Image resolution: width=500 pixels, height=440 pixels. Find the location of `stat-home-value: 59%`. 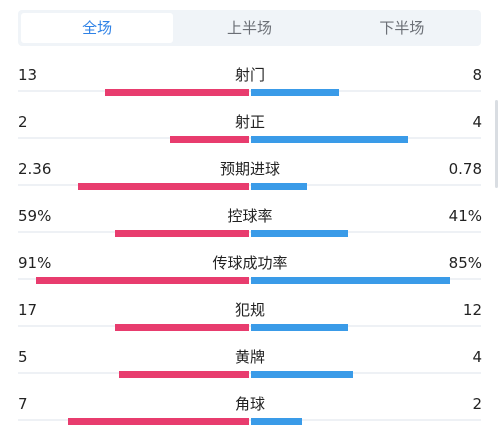

stat-home-value: 59% is located at coordinates (35, 216).